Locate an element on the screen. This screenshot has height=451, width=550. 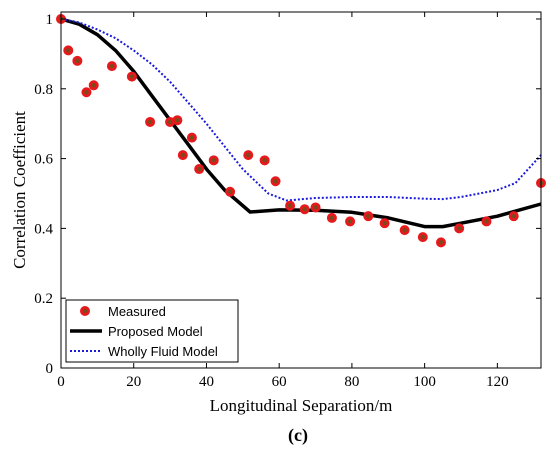
legend-entry-measured: Measured is located at coordinates (123, 311).